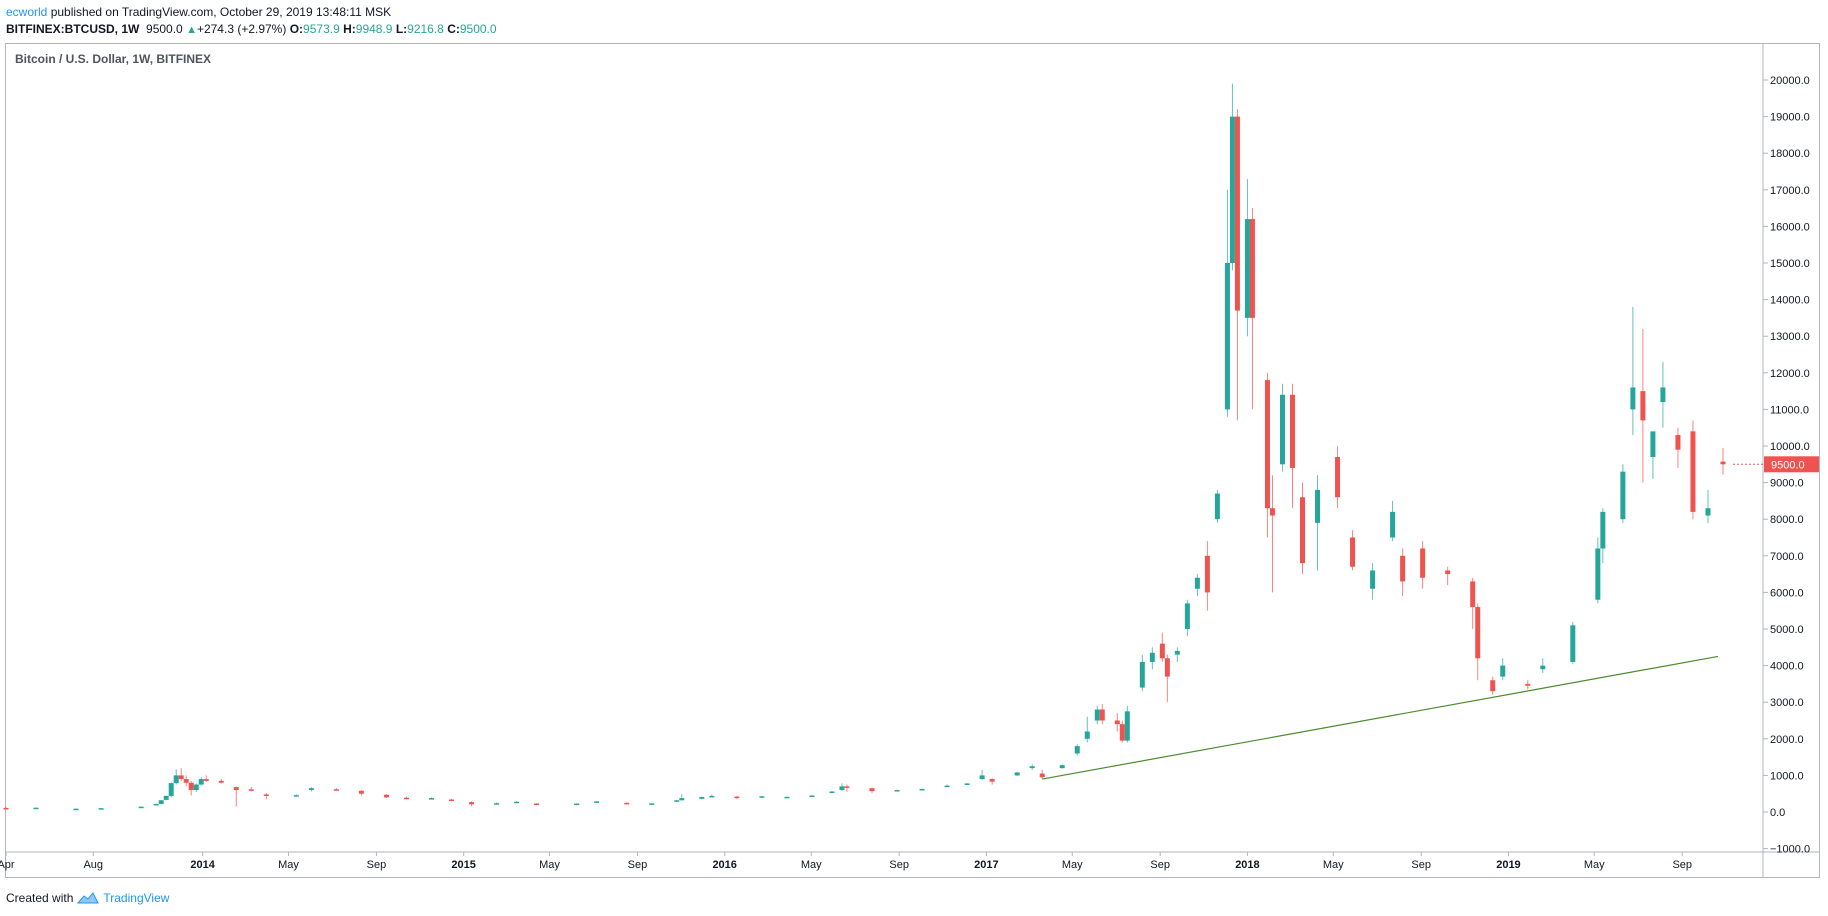 The image size is (1828, 916). What do you see at coordinates (1790, 301) in the screenshot?
I see `y-tick-label: 14000.0` at bounding box center [1790, 301].